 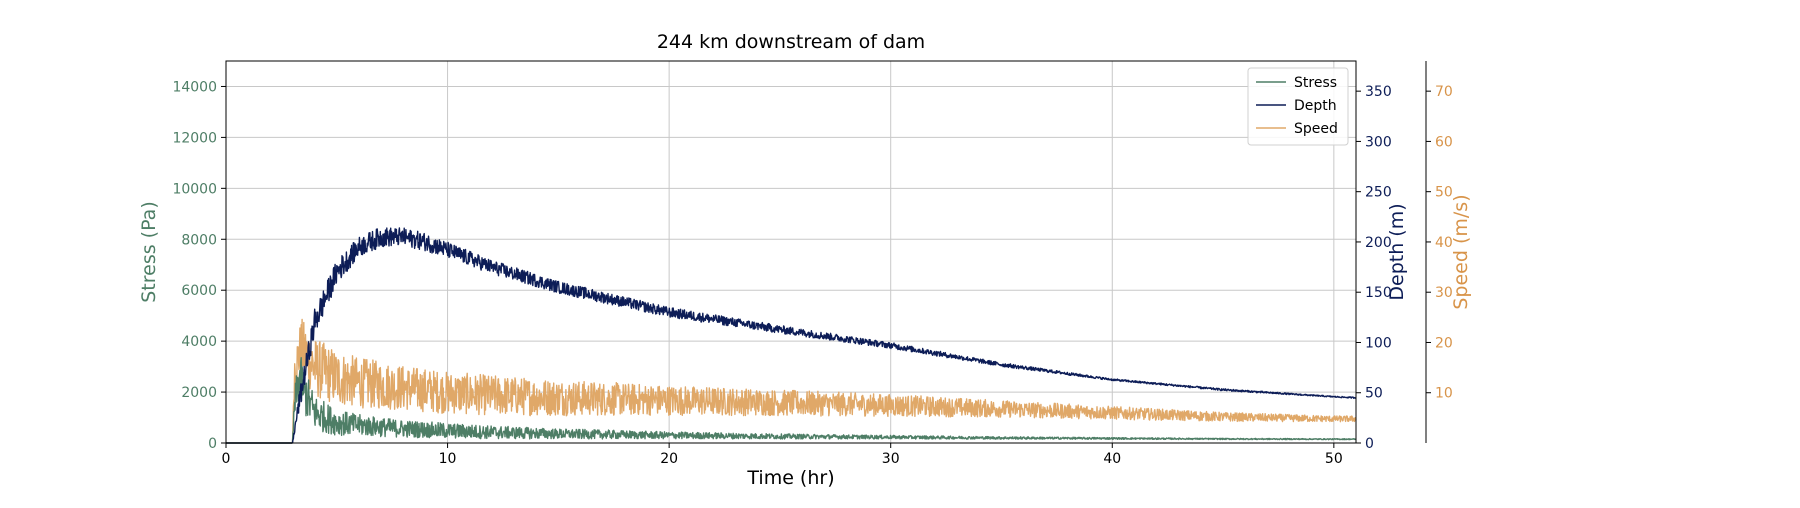 What do you see at coordinates (1112, 459) in the screenshot?
I see `x-tick-label: 40` at bounding box center [1112, 459].